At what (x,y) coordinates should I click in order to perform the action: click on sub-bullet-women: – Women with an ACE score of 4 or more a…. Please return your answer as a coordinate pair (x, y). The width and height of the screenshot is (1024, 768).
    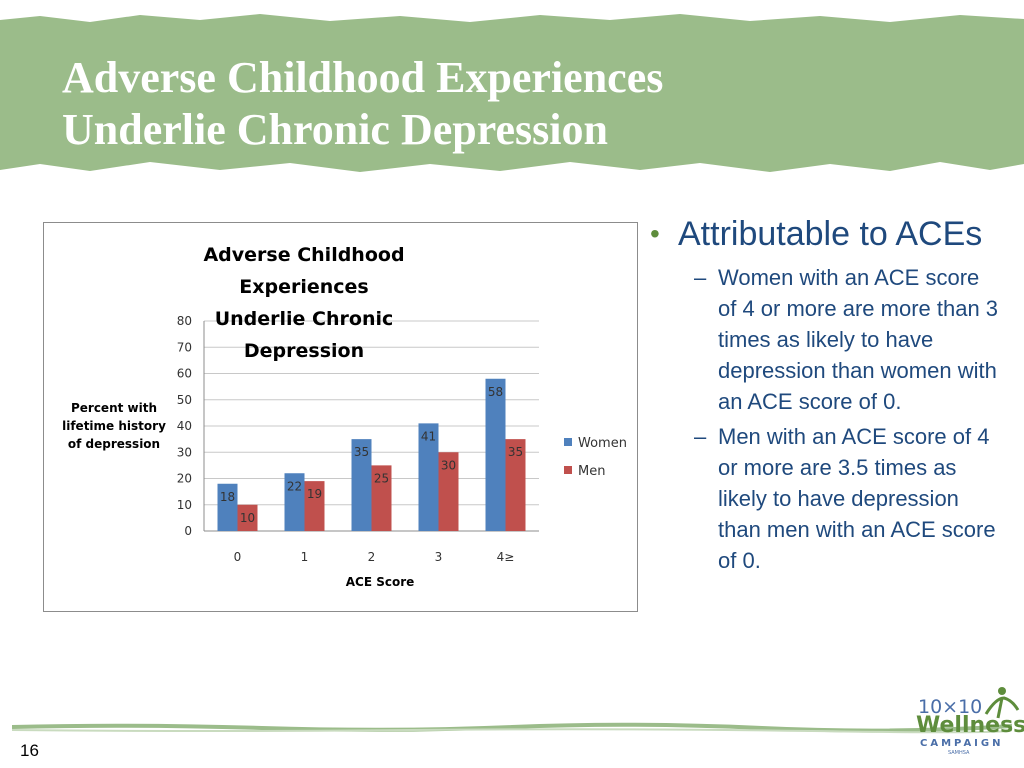
    Looking at the image, I should click on (825, 339).